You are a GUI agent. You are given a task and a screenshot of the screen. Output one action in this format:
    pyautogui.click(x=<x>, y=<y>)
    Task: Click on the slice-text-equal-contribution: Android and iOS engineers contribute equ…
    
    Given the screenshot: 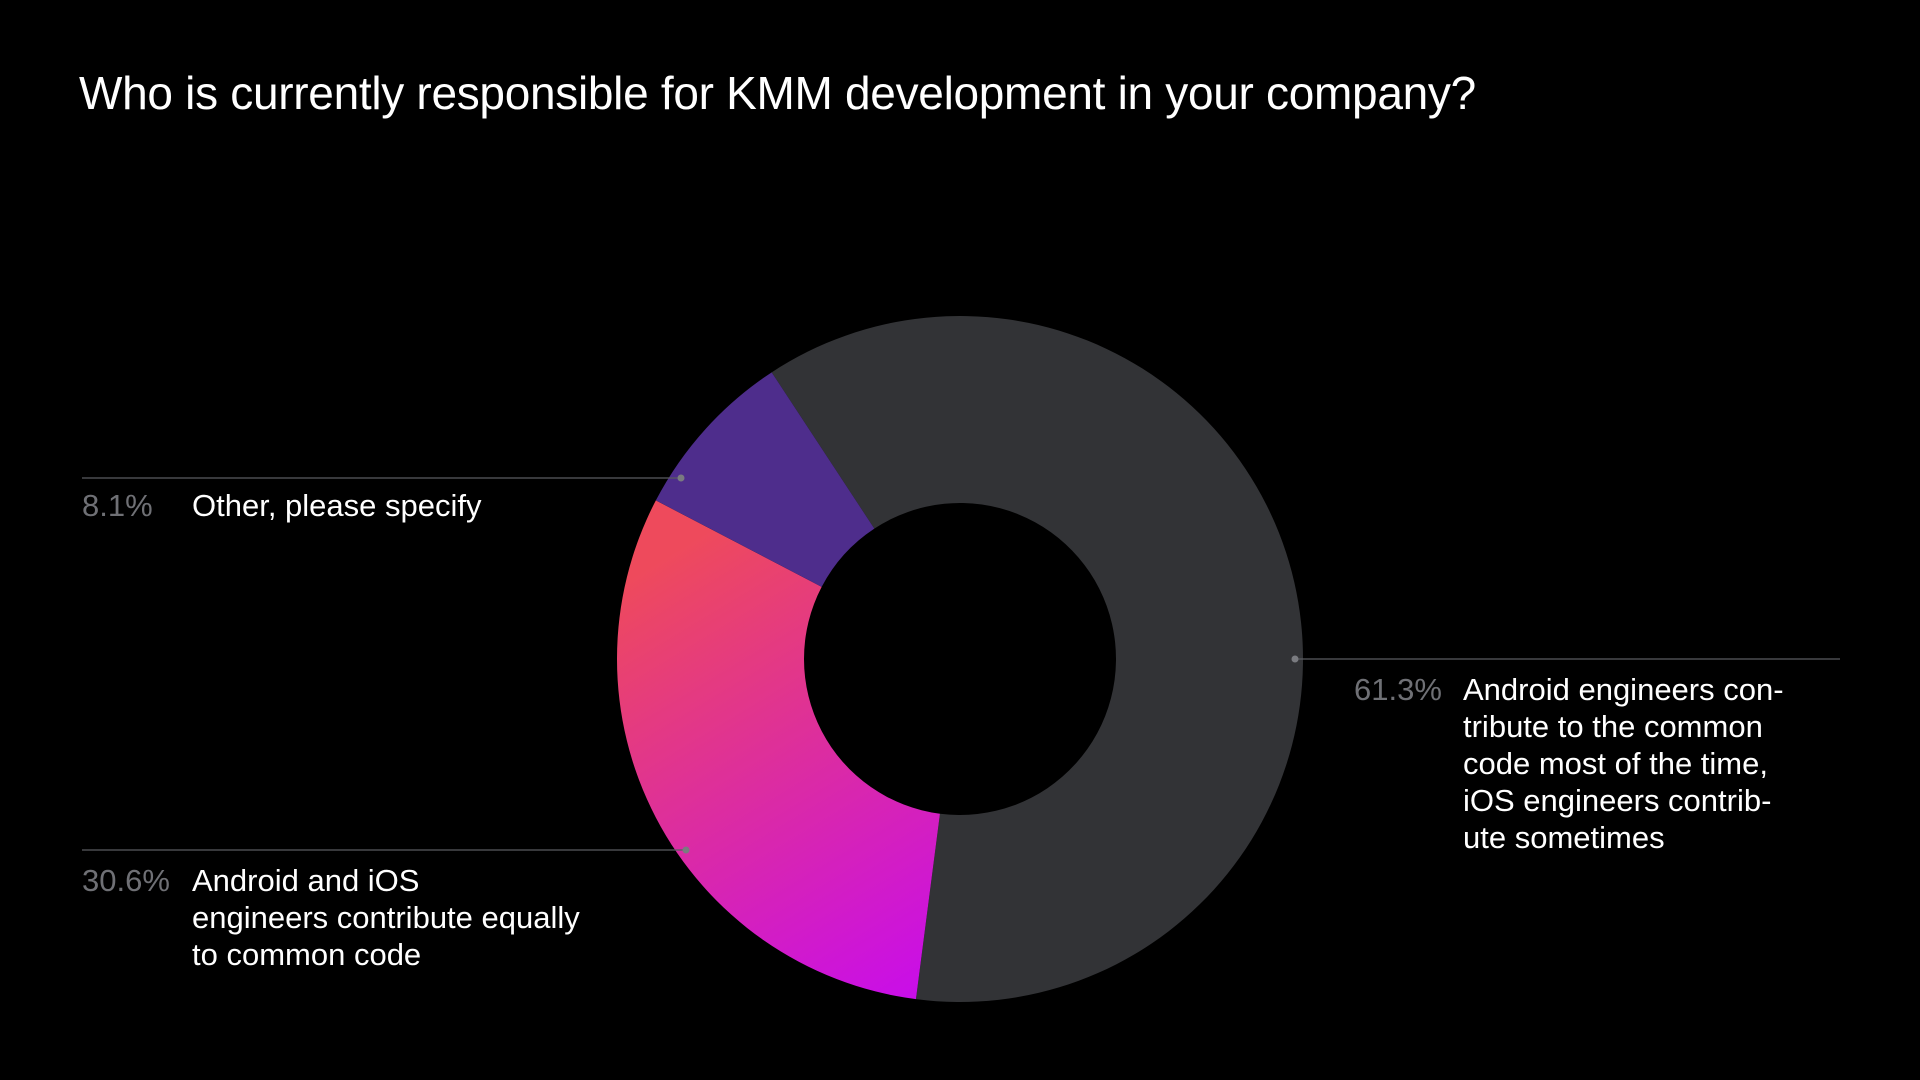 What is the action you would take?
    pyautogui.click(x=386, y=917)
    